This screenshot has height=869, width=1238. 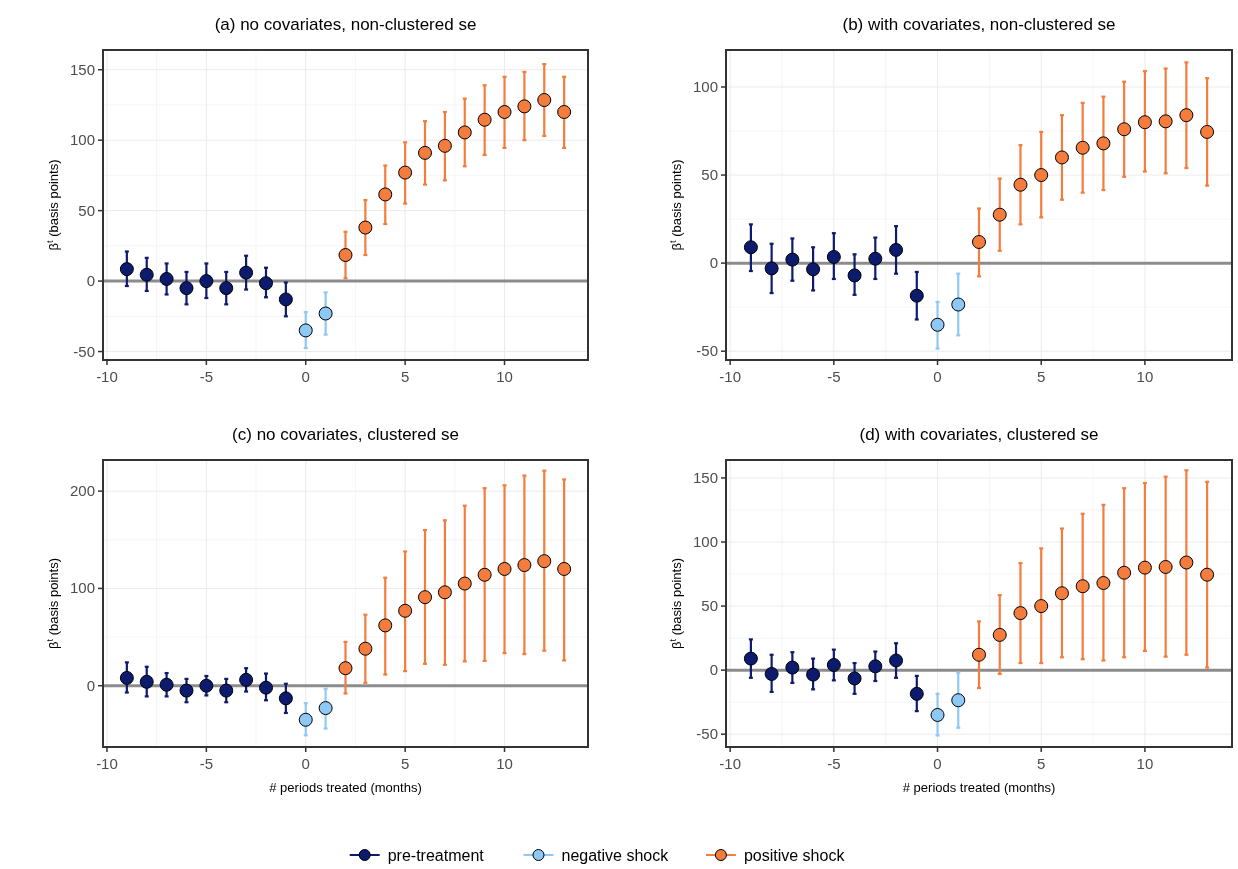 I want to click on chart-title: (d) with covariates, clustered se, so click(x=979, y=434).